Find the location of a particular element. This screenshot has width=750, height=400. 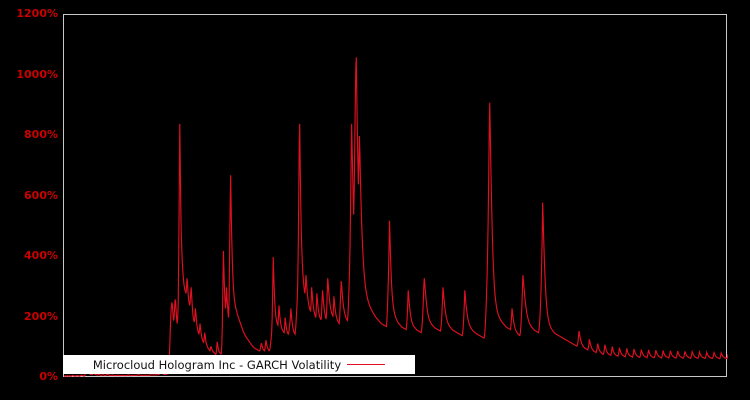

y-axis: 0% 200% 400% 600% 800% 1000% 1200% is located at coordinates (29, 200).